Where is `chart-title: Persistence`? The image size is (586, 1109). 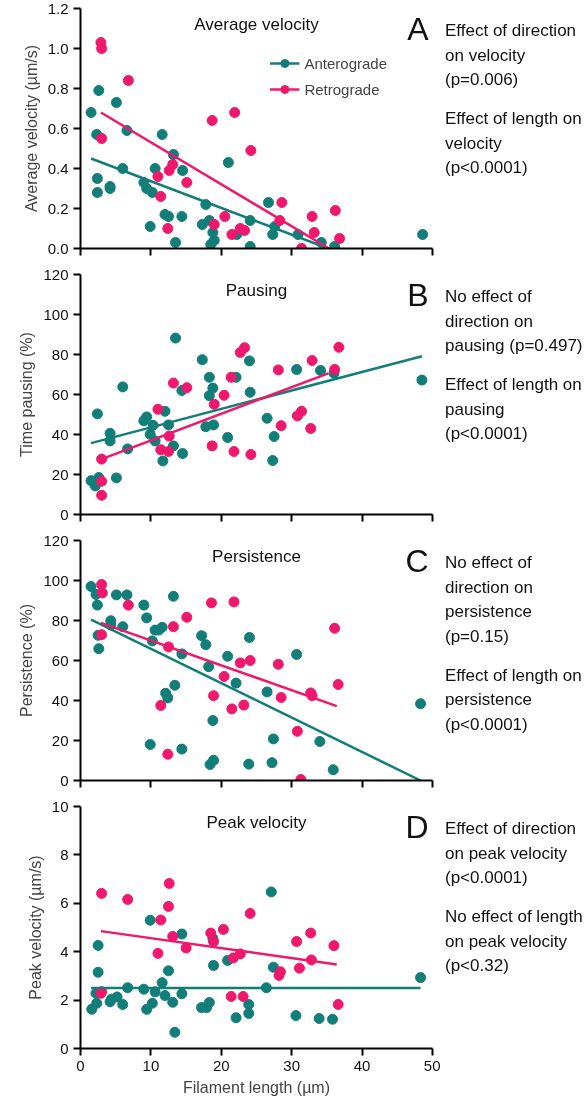
chart-title: Persistence is located at coordinates (256, 556).